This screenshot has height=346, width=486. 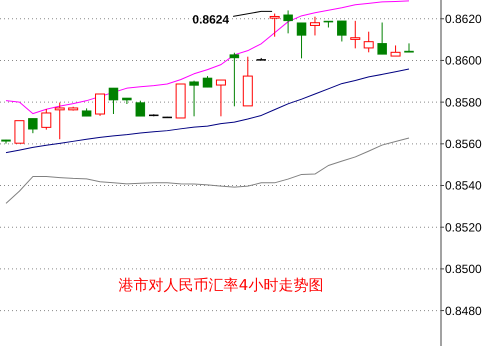 What do you see at coordinates (463, 227) in the screenshot?
I see `y-tick-label: 0.8520` at bounding box center [463, 227].